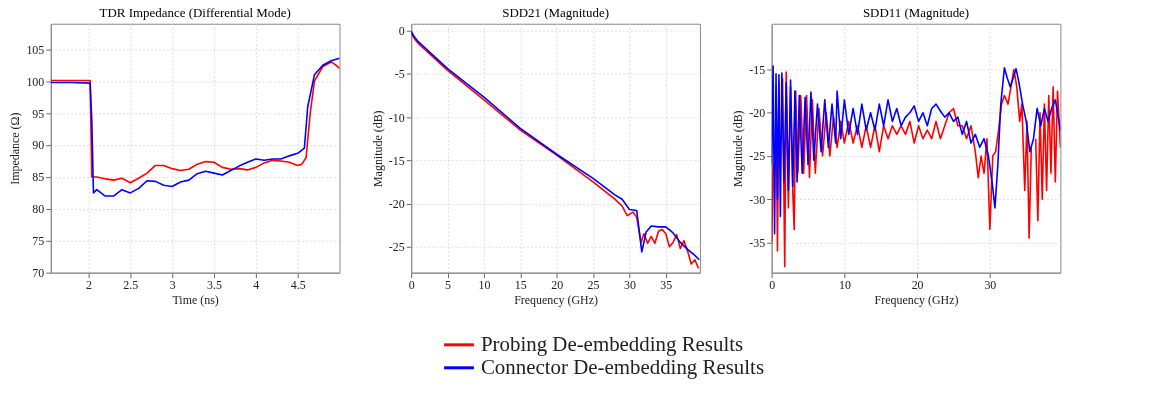 The height and width of the screenshot is (420, 1154). Describe the element at coordinates (298, 285) in the screenshot. I see `x-tick-label: 4.5` at that location.